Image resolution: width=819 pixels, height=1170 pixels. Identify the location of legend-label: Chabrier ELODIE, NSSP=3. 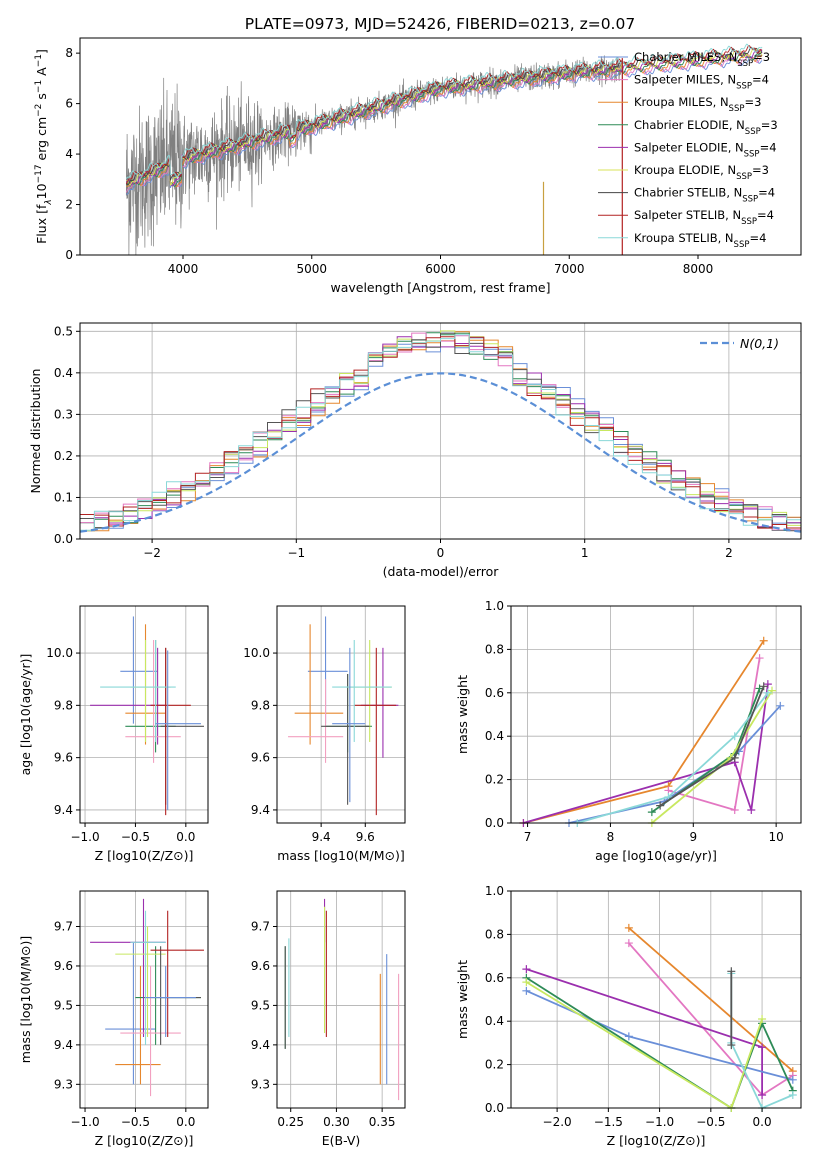
(706, 127).